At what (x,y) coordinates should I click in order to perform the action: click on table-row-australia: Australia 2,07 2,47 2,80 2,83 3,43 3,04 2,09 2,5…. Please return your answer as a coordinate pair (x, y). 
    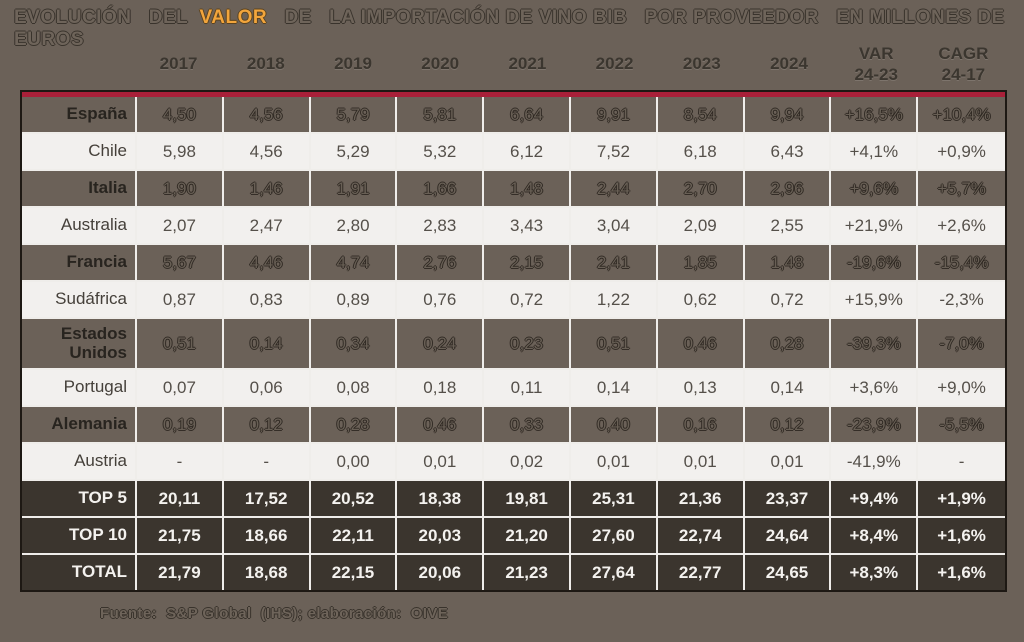
    Looking at the image, I should click on (513, 226).